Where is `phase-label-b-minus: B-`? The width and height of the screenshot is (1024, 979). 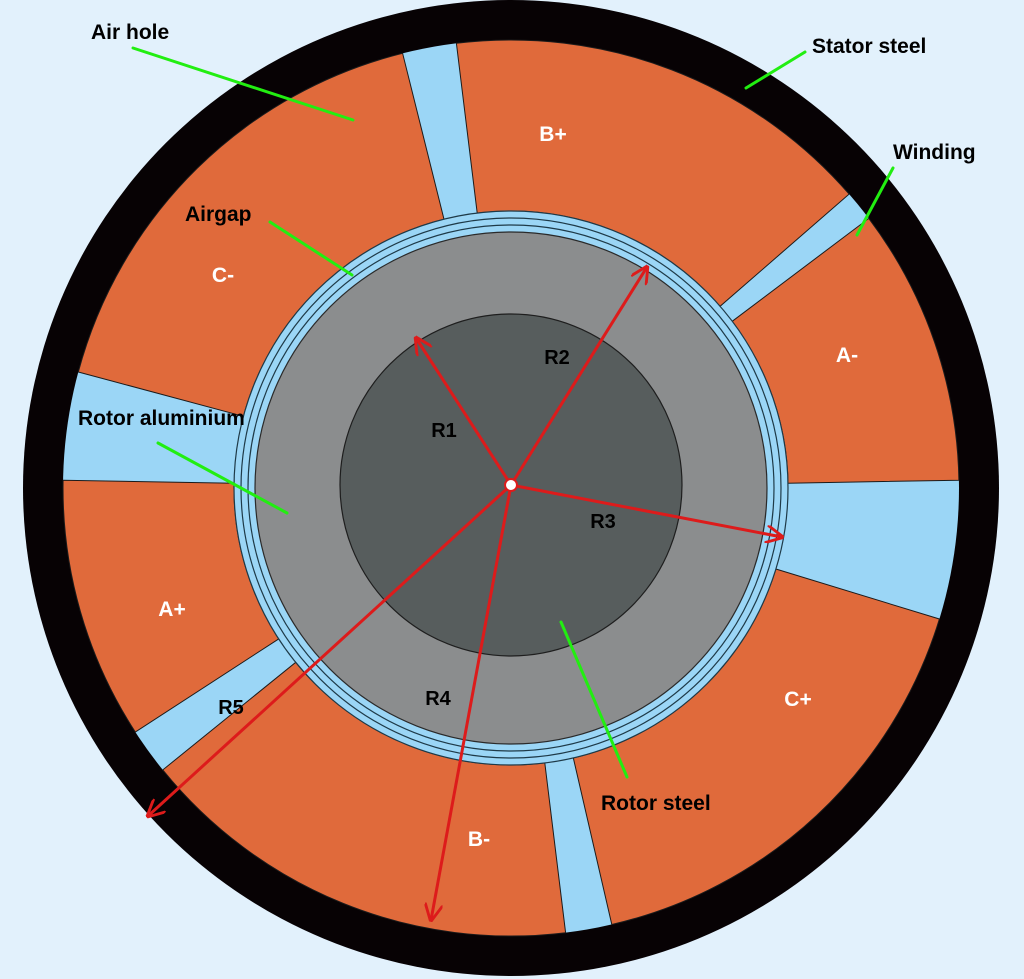 phase-label-b-minus: B- is located at coordinates (479, 839).